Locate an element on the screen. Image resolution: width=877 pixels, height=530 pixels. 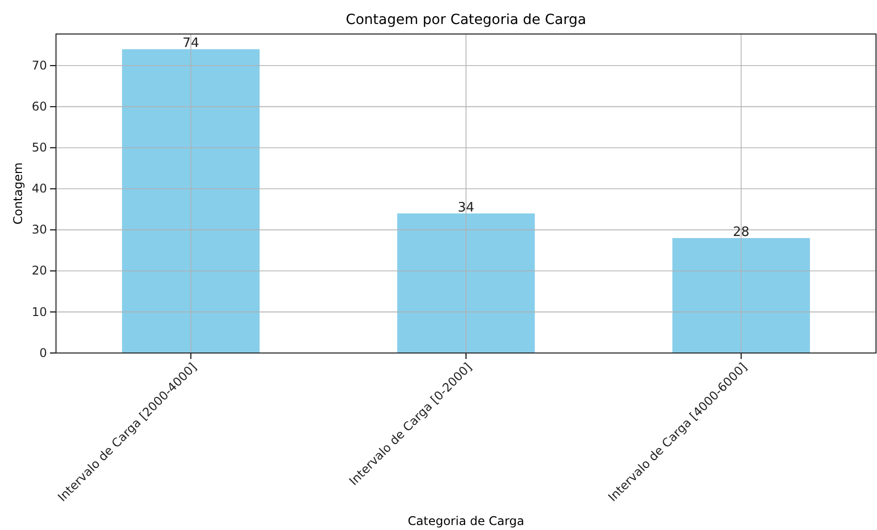
y-axis-title: Contagem is located at coordinates (18, 193).